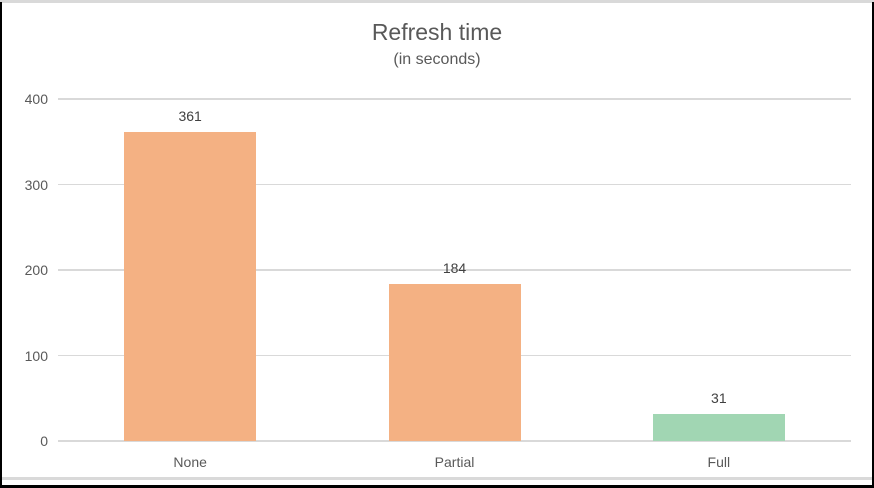  I want to click on window-left-edge, so click(1, 245).